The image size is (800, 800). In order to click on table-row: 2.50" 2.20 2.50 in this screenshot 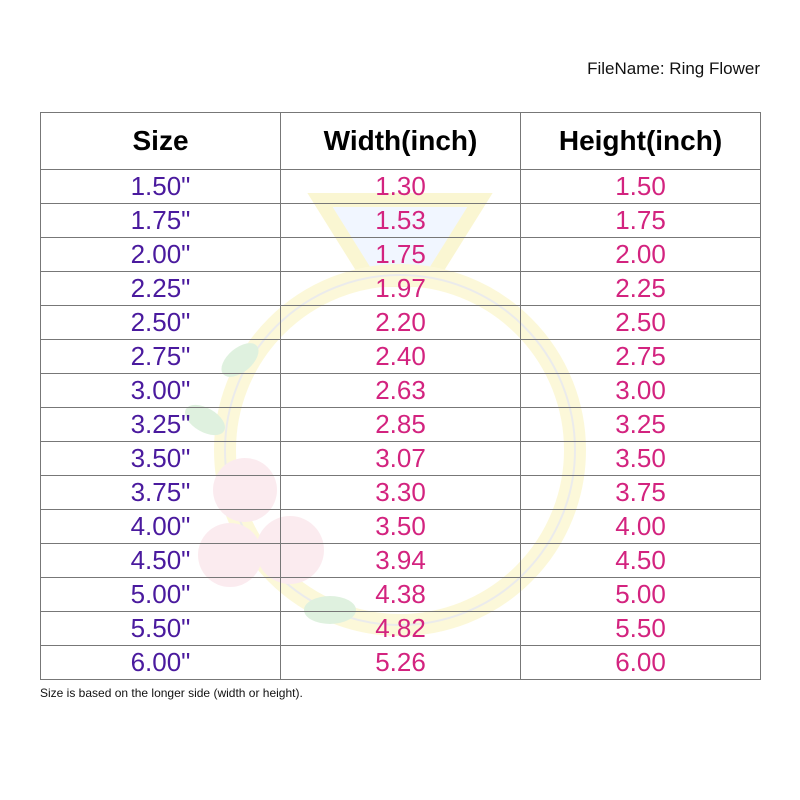, I will do `click(400, 322)`.